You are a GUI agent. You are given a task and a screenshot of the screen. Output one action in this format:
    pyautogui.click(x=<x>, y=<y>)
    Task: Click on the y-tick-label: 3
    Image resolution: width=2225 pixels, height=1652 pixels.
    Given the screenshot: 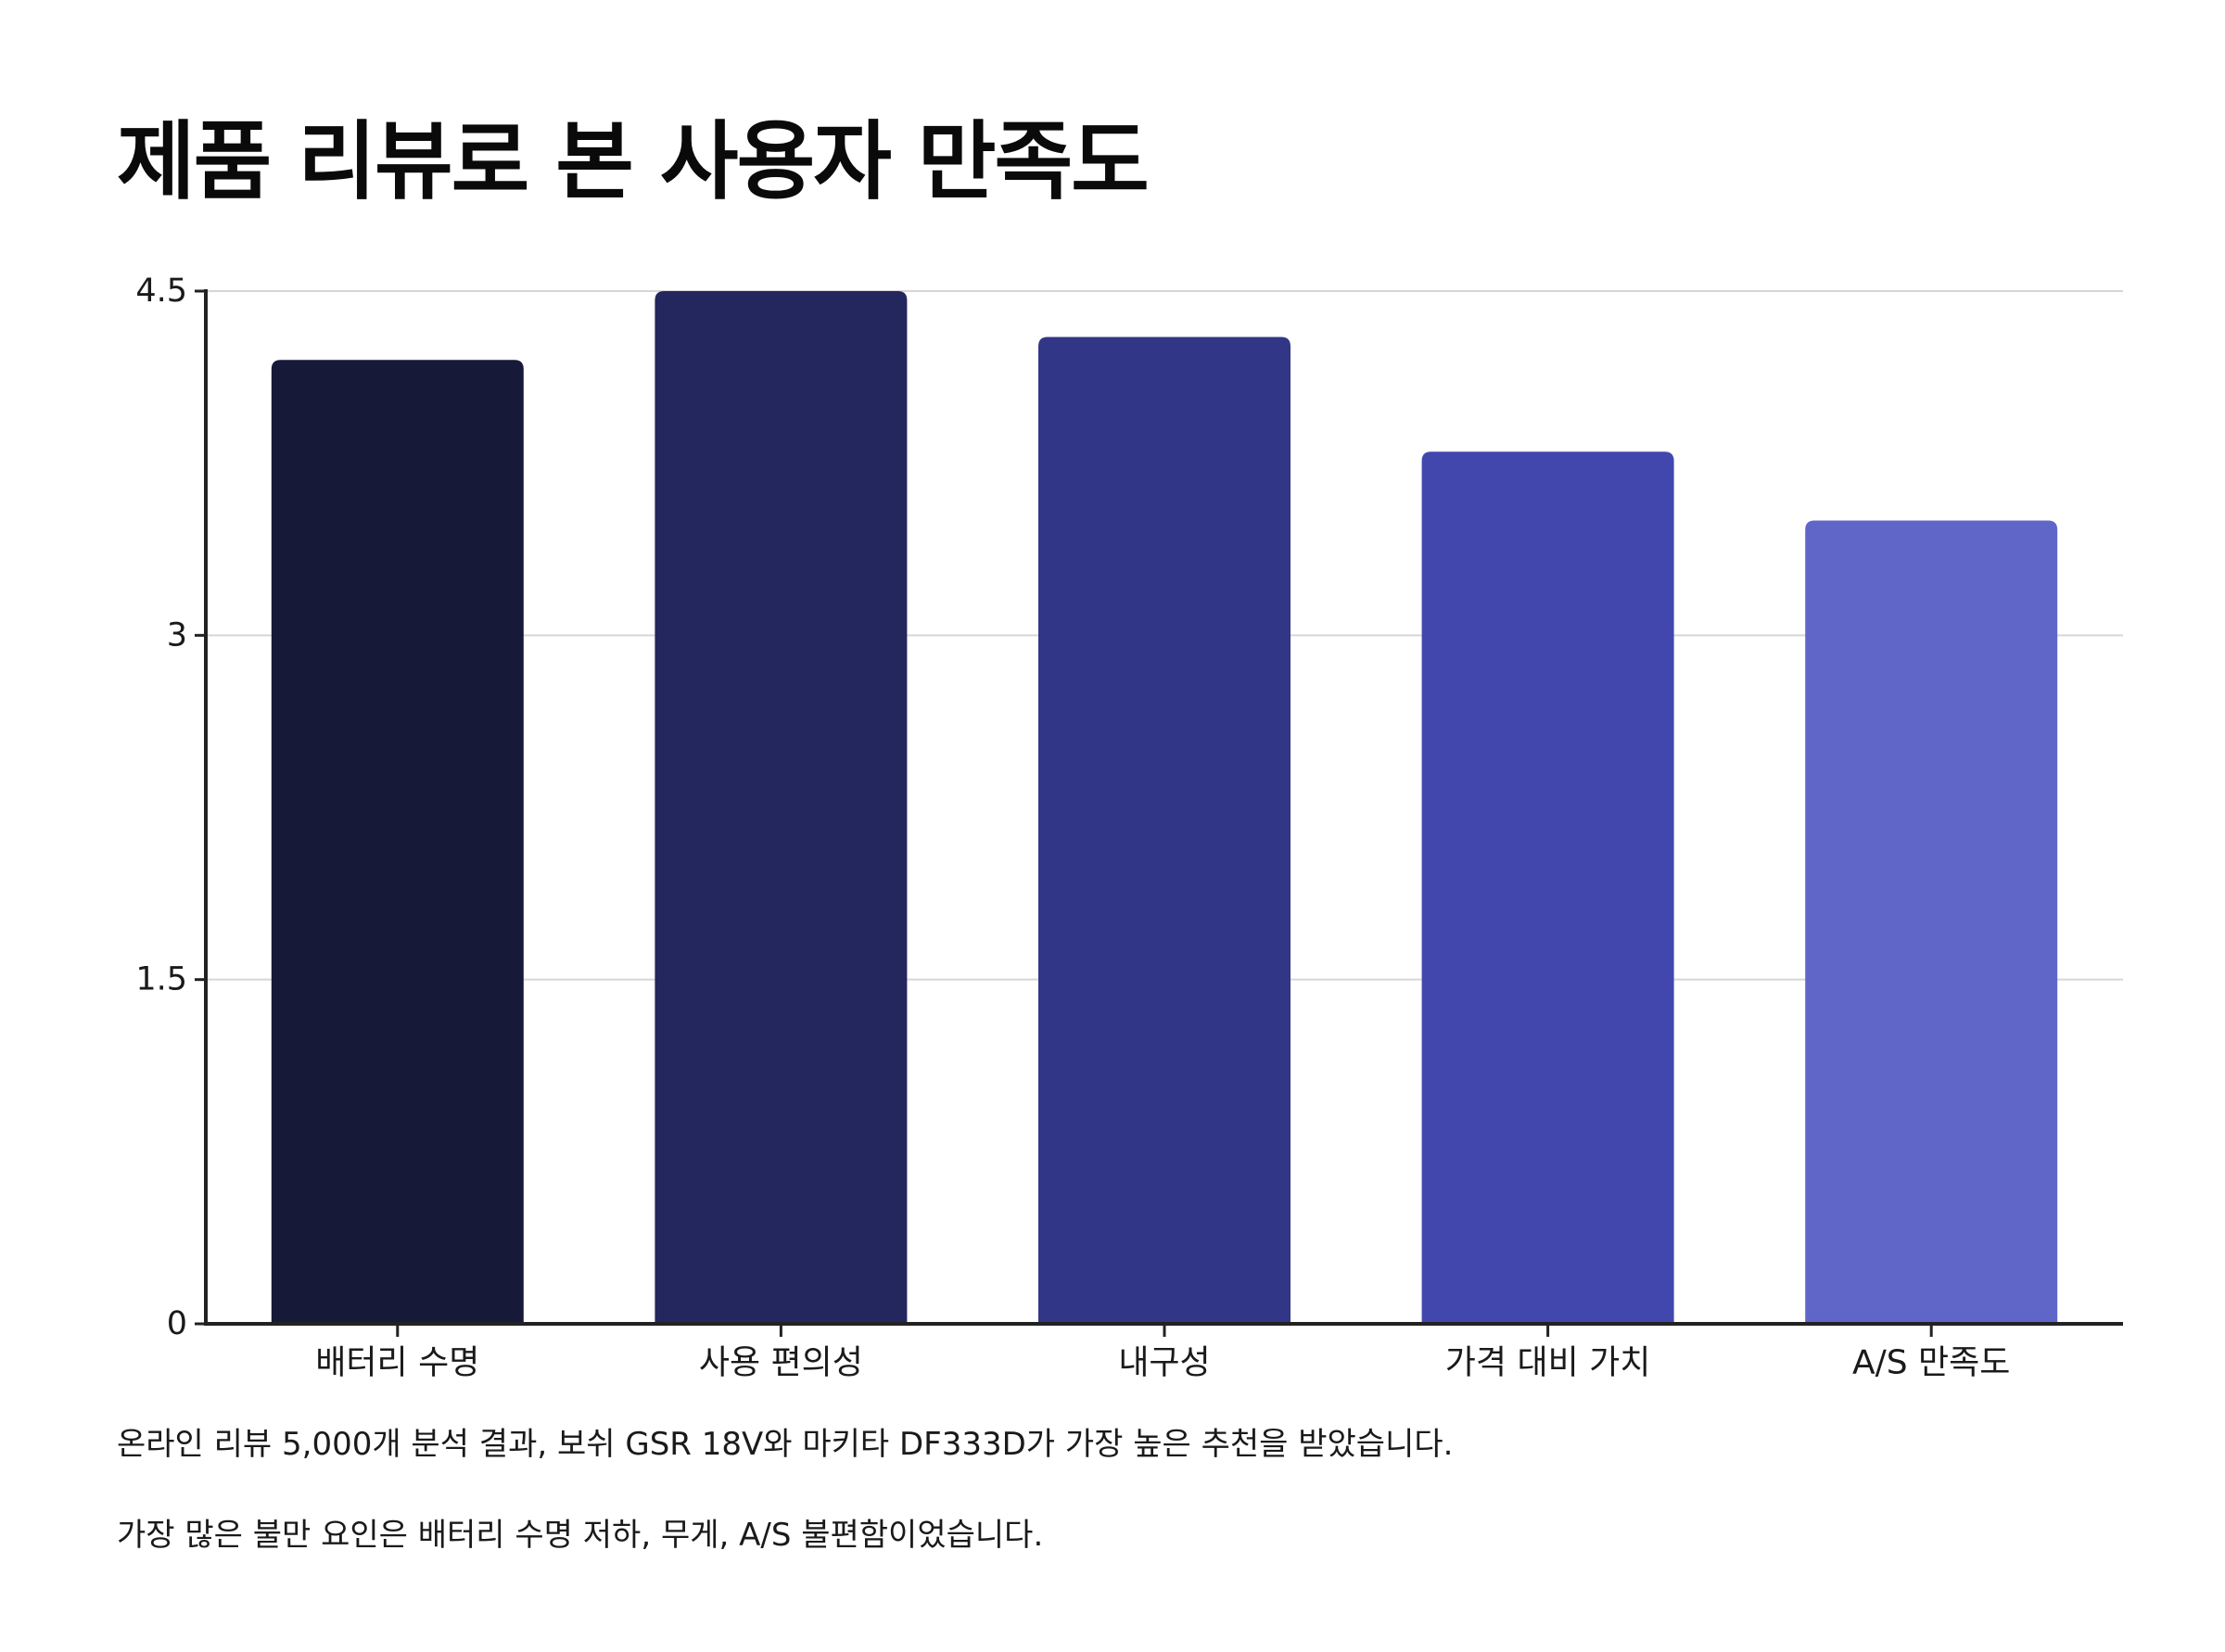 What is the action you would take?
    pyautogui.click(x=177, y=635)
    